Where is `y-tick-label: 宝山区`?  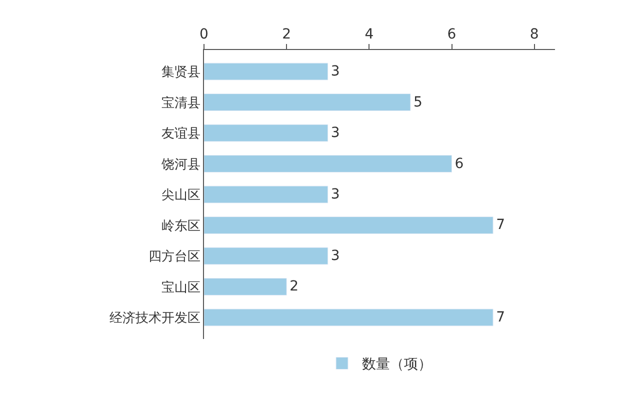
y-tick-label: 宝山区 is located at coordinates (180, 287).